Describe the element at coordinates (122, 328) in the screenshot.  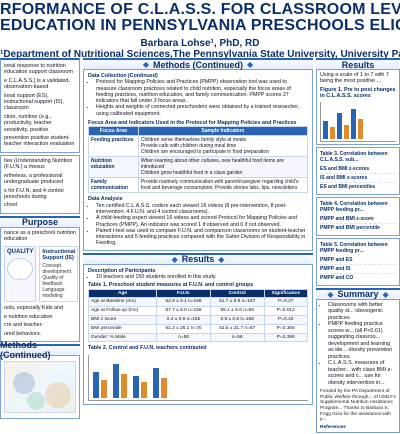
I see `student-measures-cell-4-1: BMI percentile` at that location.